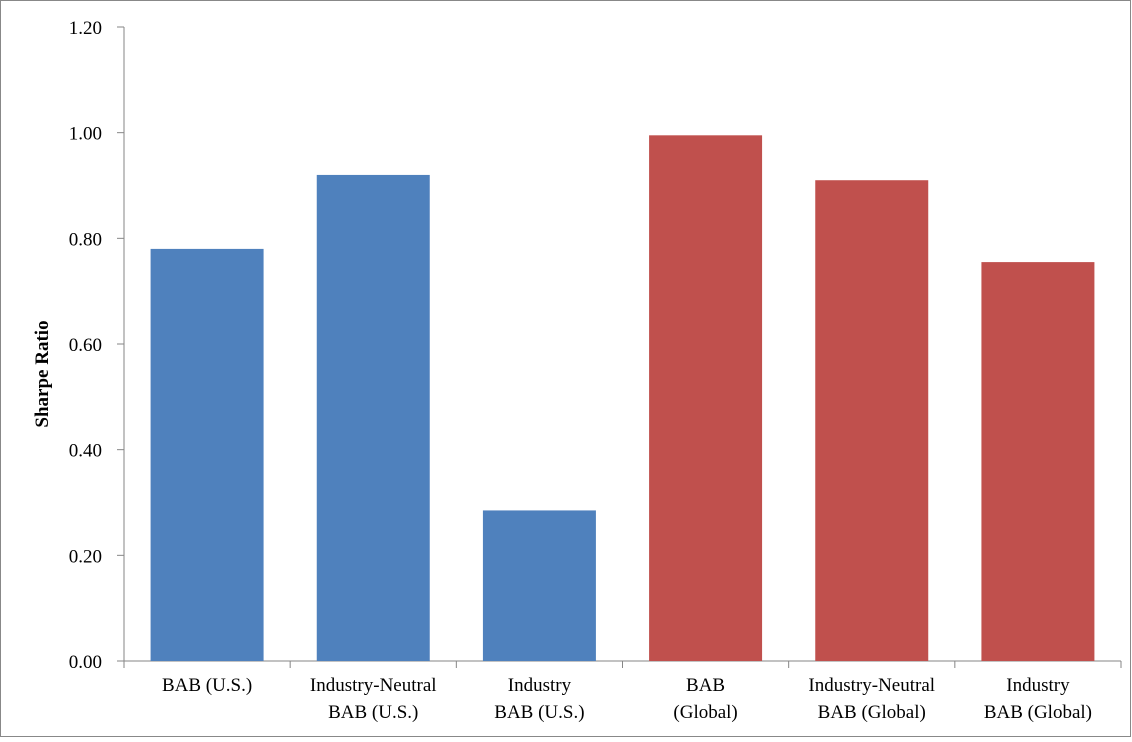 The image size is (1132, 742). What do you see at coordinates (1038, 699) in the screenshot?
I see `x-category-label: Industry BAB (Global)` at bounding box center [1038, 699].